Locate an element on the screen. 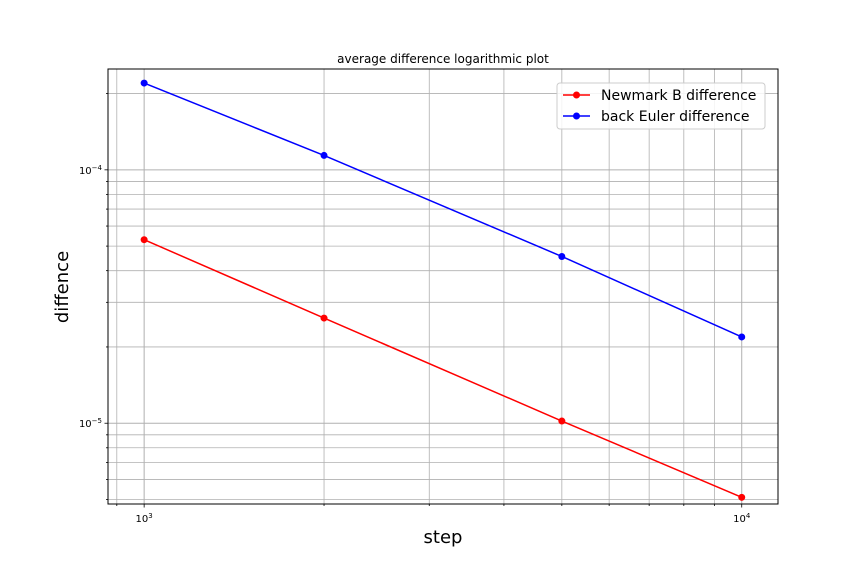 This screenshot has height=576, width=864. legend-marker-euler is located at coordinates (576, 116).